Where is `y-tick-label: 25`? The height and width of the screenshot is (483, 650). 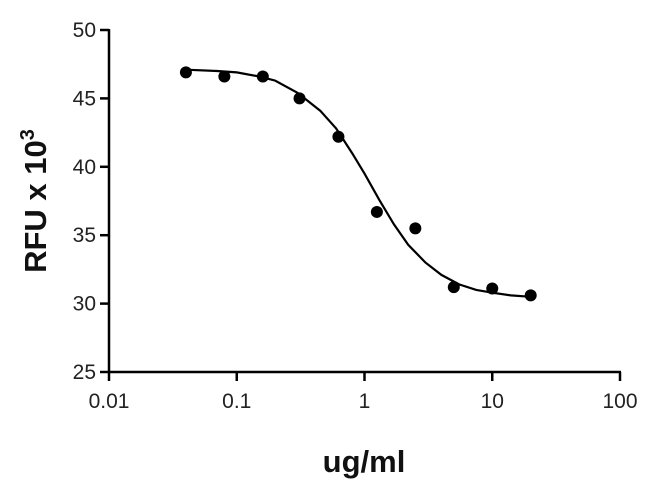 y-tick-label: 25 is located at coordinates (84, 372).